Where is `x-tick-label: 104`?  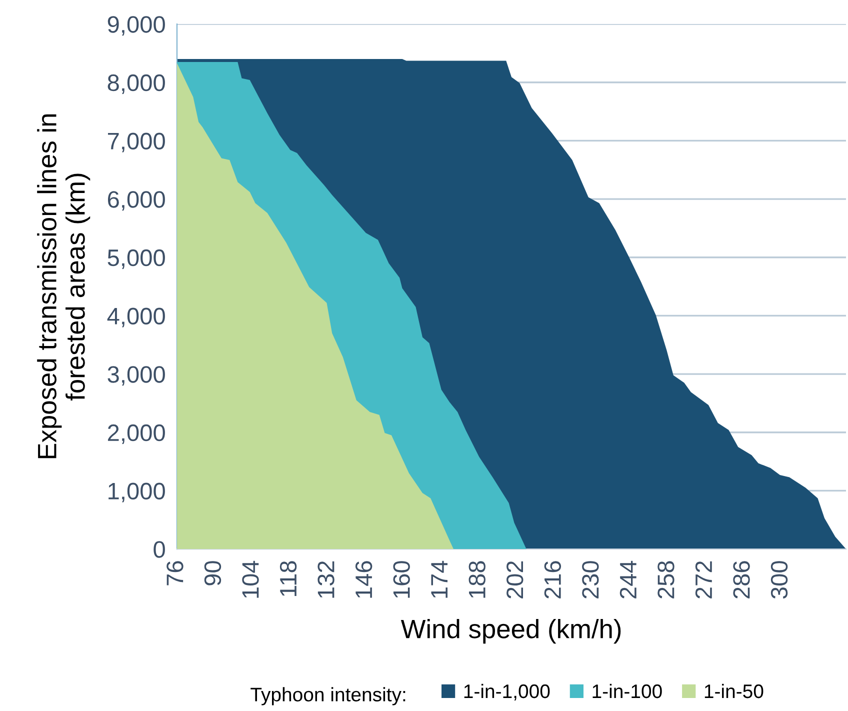 x-tick-label: 104 is located at coordinates (250, 579).